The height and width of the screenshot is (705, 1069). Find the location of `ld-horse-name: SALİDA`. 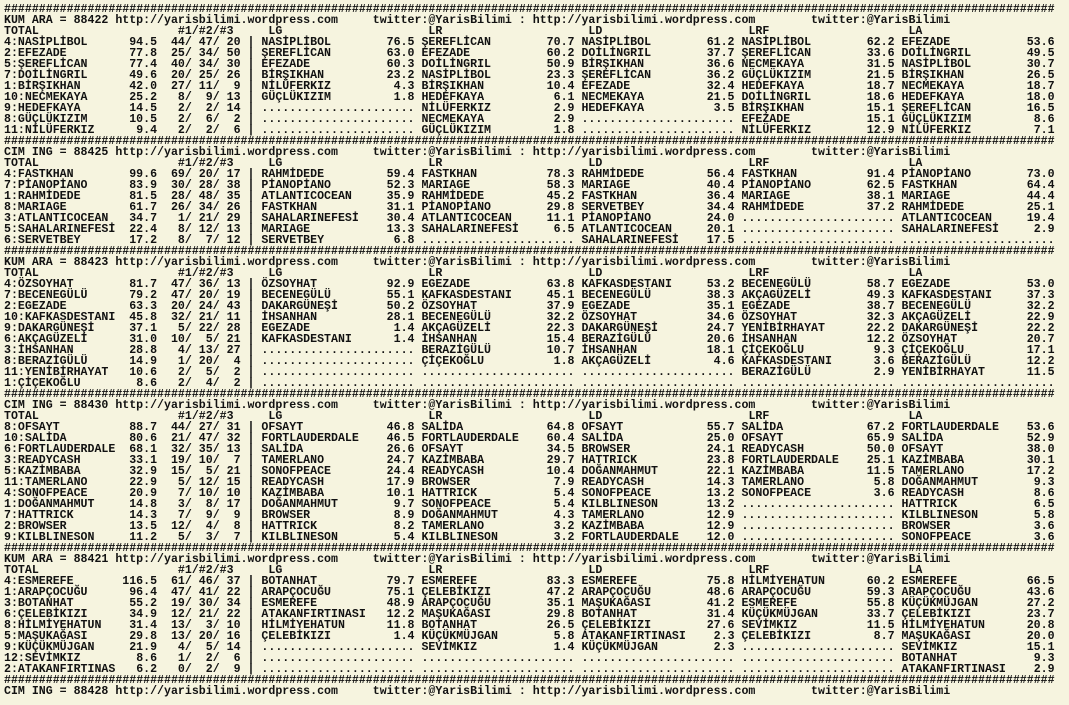

ld-horse-name: SALİDA is located at coordinates (602, 438).